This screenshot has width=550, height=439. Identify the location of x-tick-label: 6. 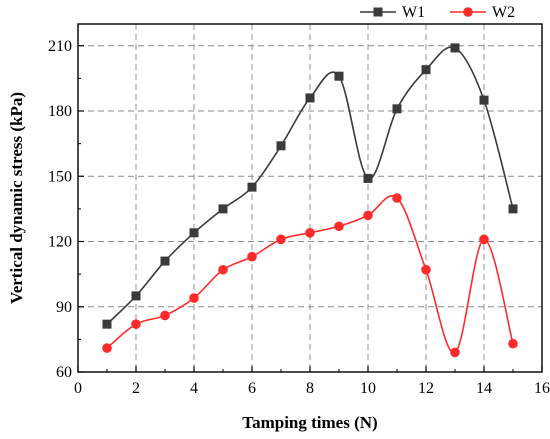
(252, 388).